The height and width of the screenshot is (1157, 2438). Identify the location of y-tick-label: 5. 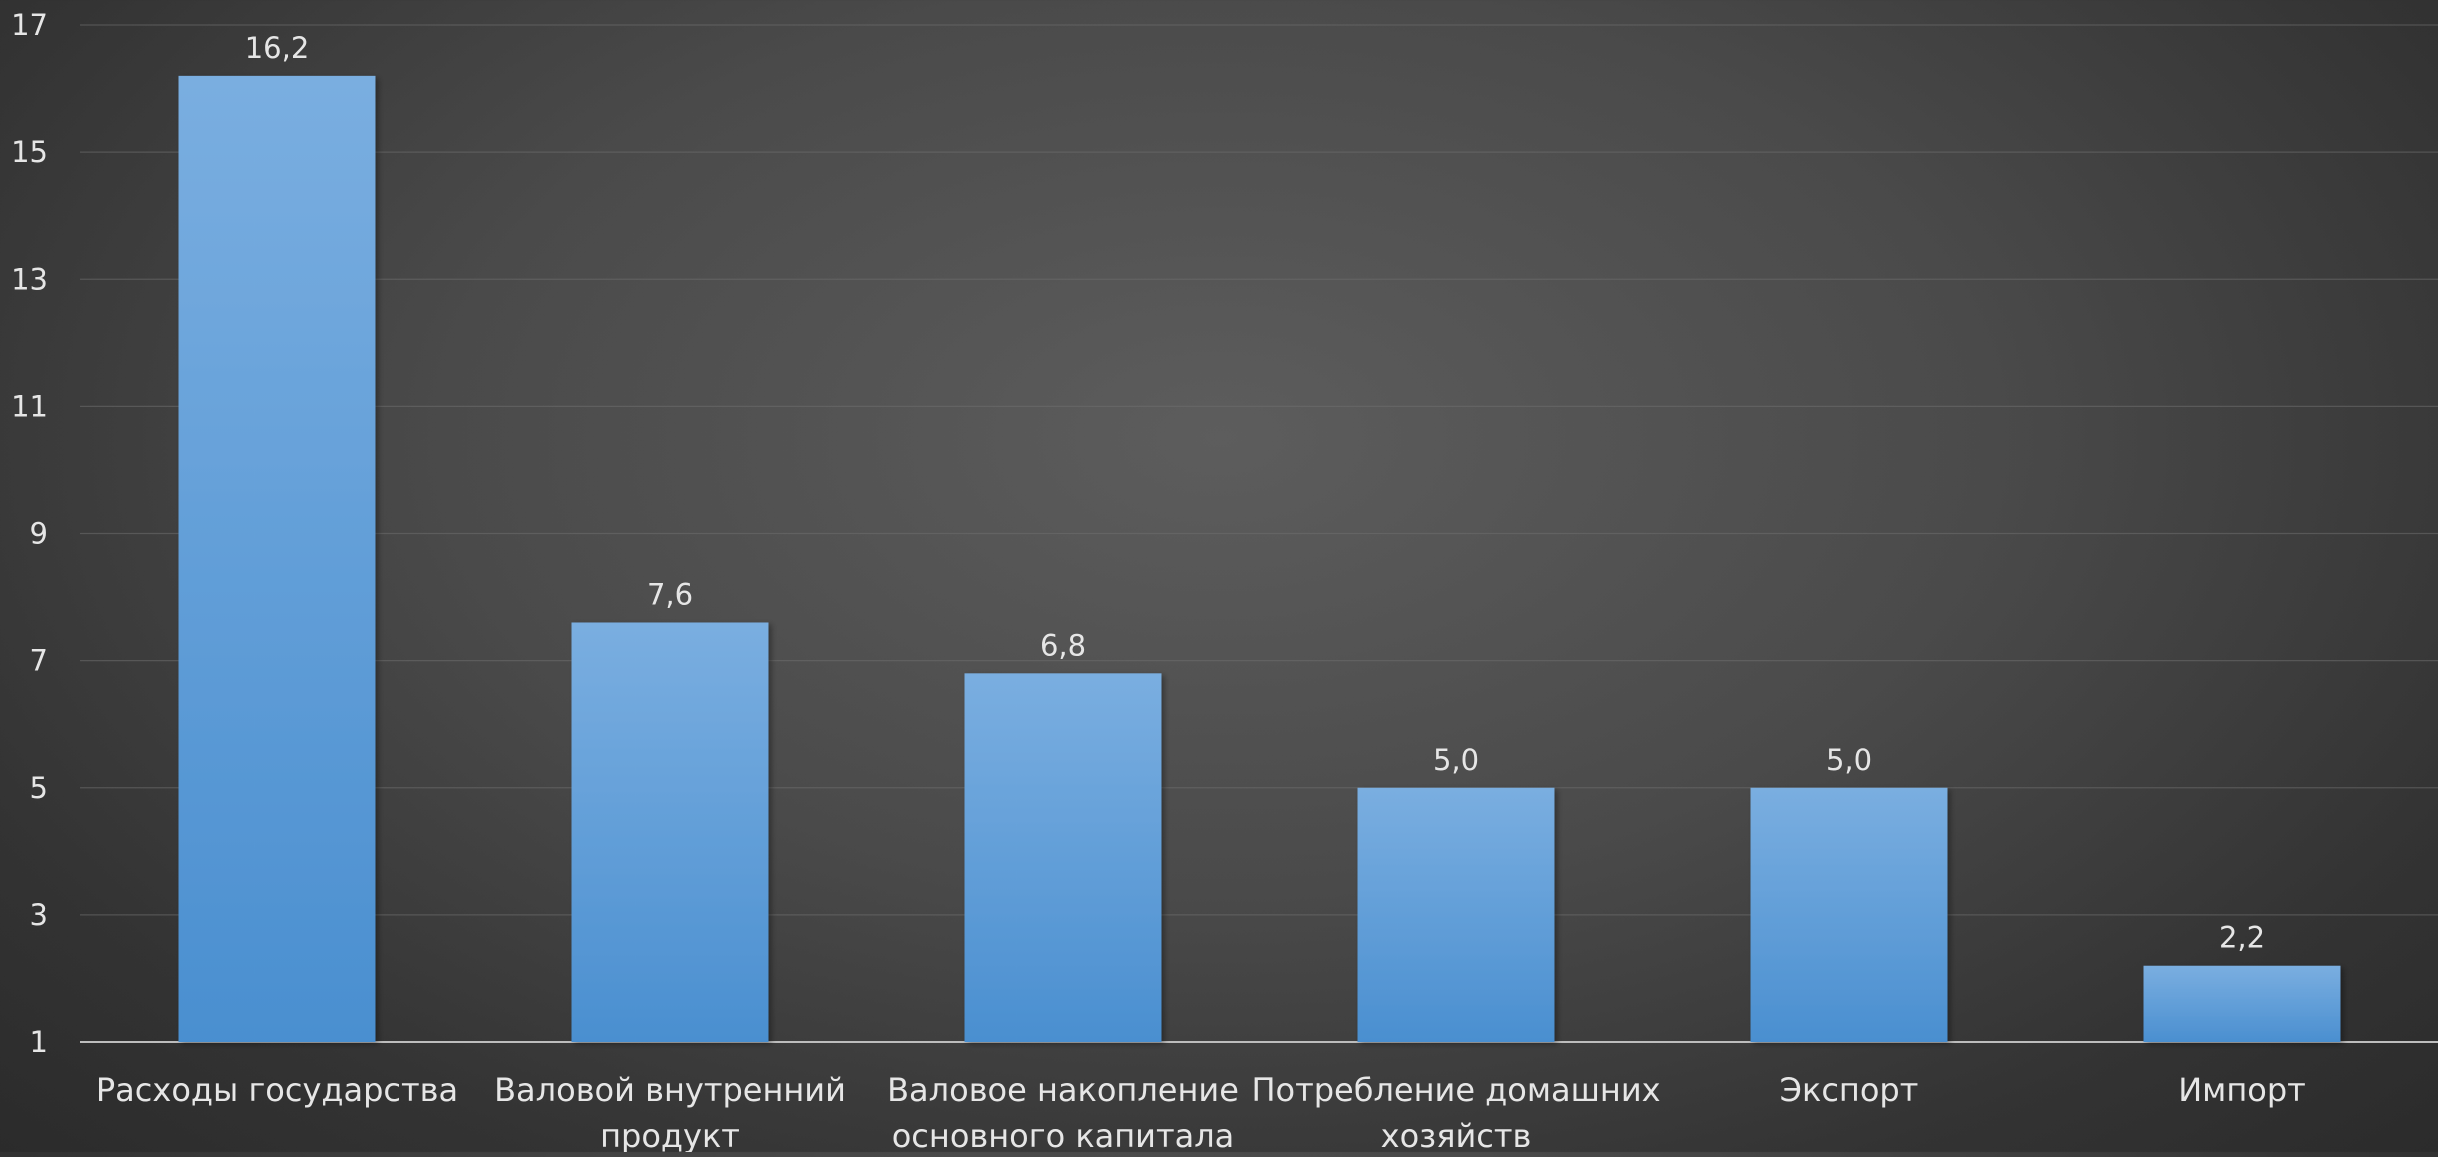
(39, 788).